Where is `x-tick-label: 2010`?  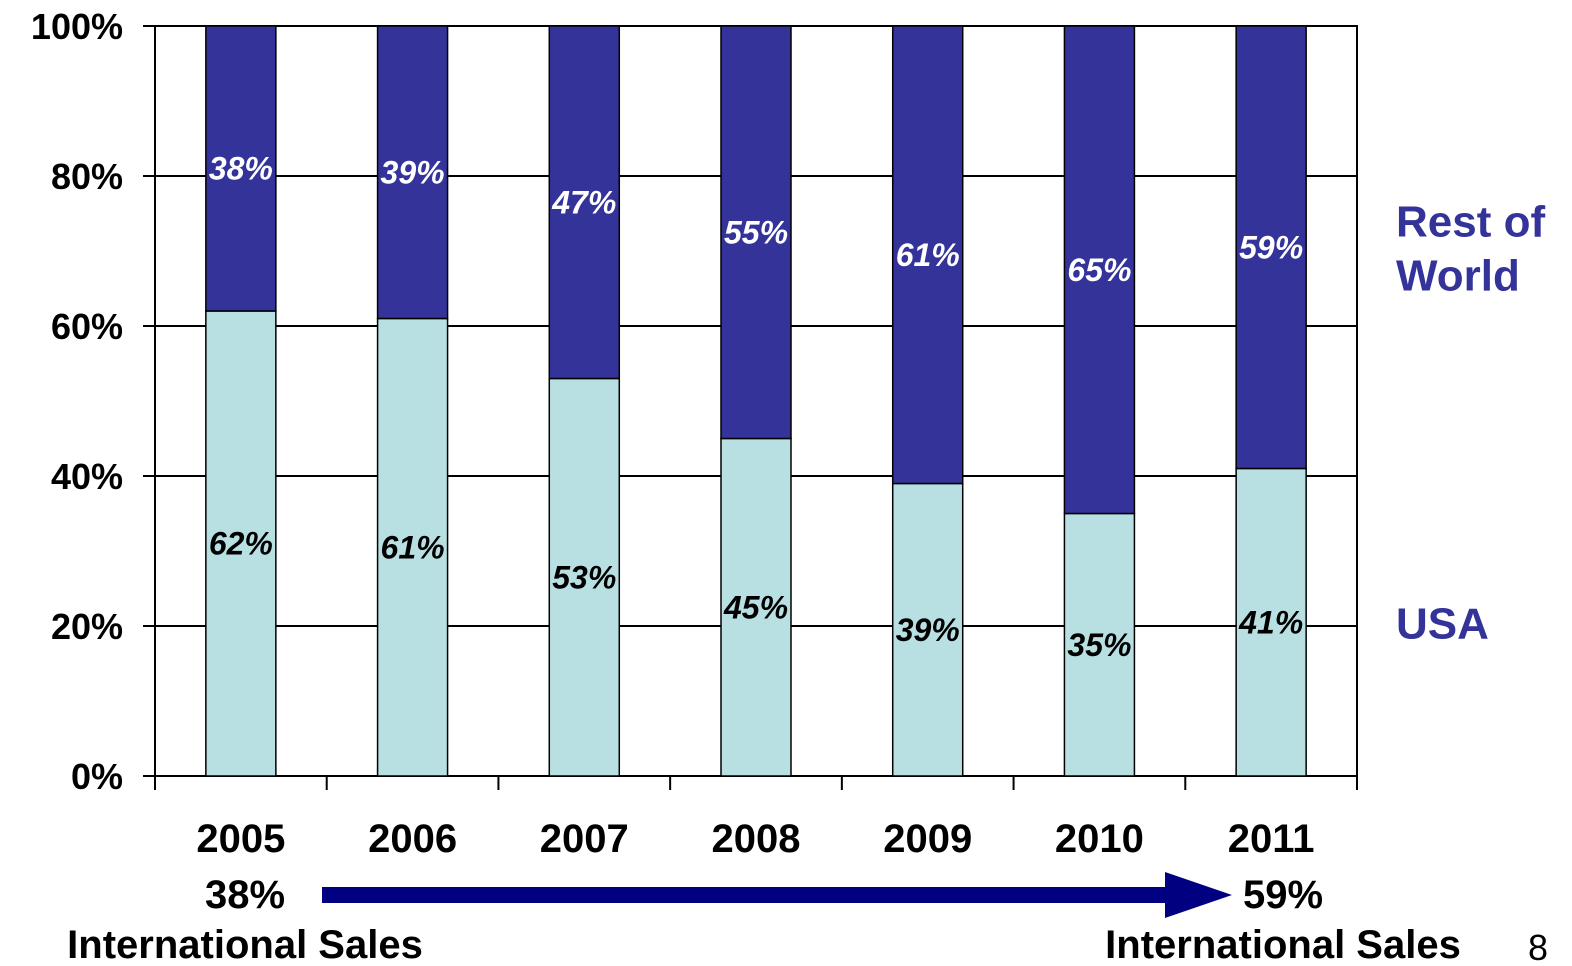 x-tick-label: 2010 is located at coordinates (1099, 839).